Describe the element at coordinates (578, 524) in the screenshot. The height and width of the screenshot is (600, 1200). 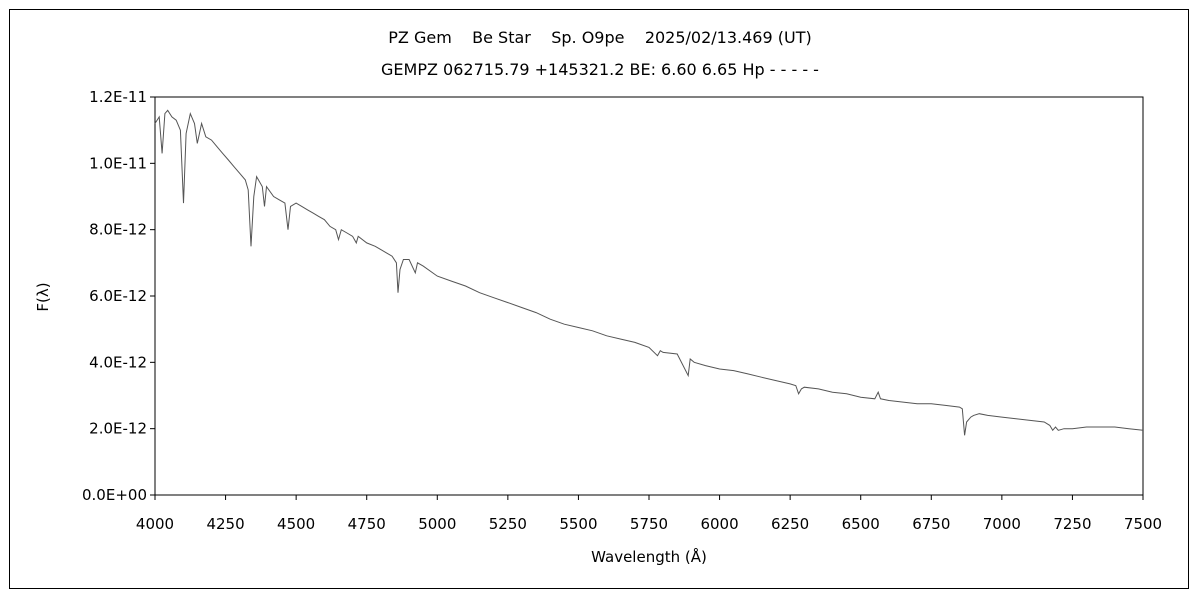
I see `x-tick-label: 5500` at that location.